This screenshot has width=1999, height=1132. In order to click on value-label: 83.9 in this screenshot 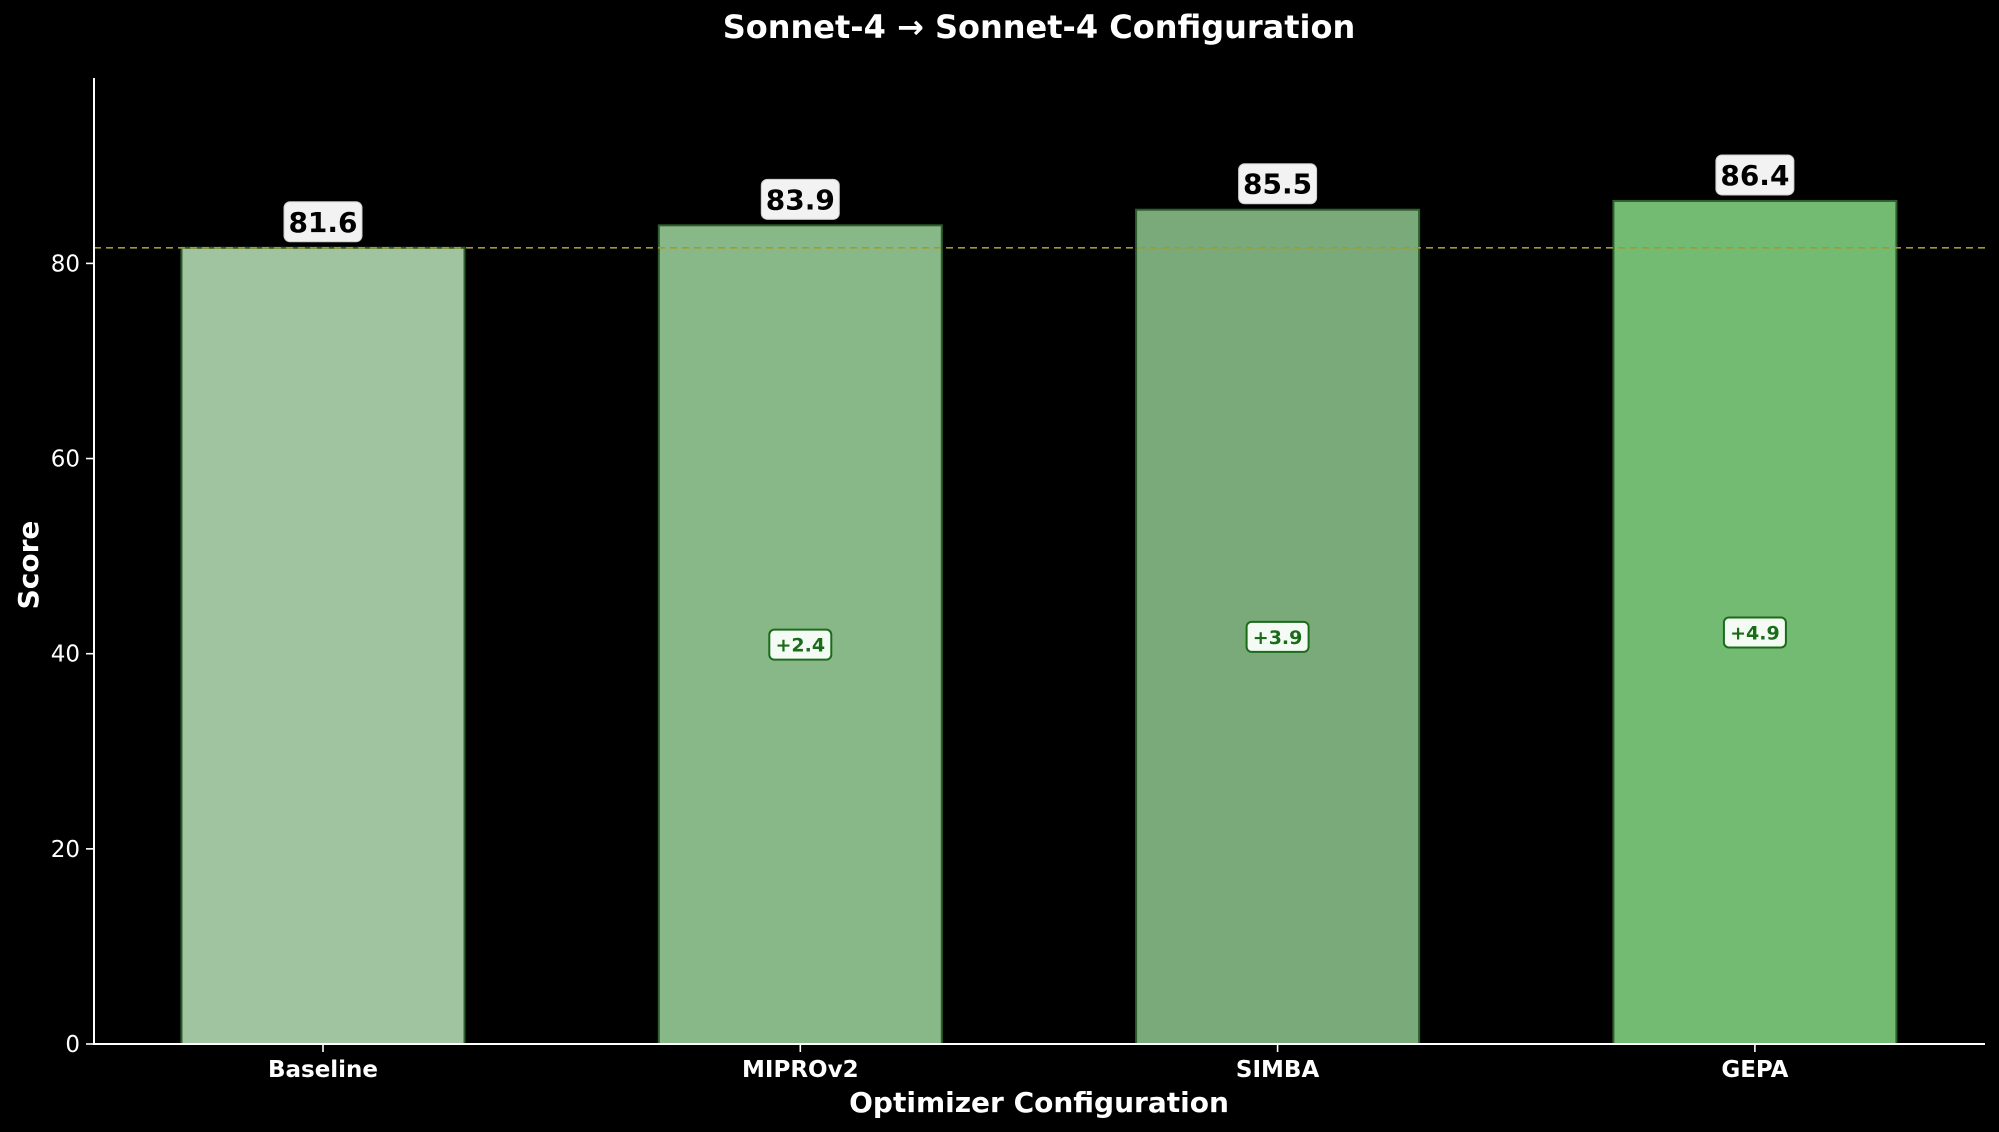, I will do `click(800, 199)`.